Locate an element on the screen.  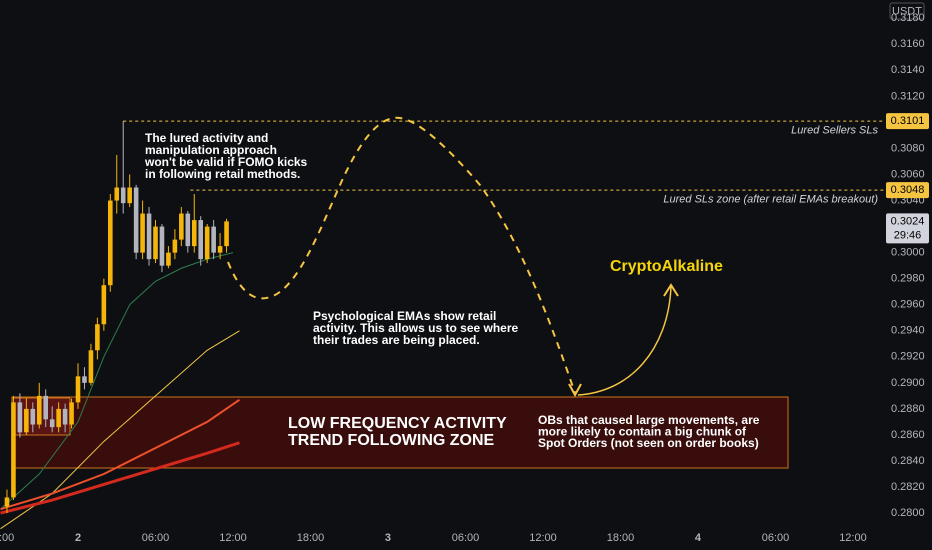
y-tick-label: 0.2860 is located at coordinates (908, 435).